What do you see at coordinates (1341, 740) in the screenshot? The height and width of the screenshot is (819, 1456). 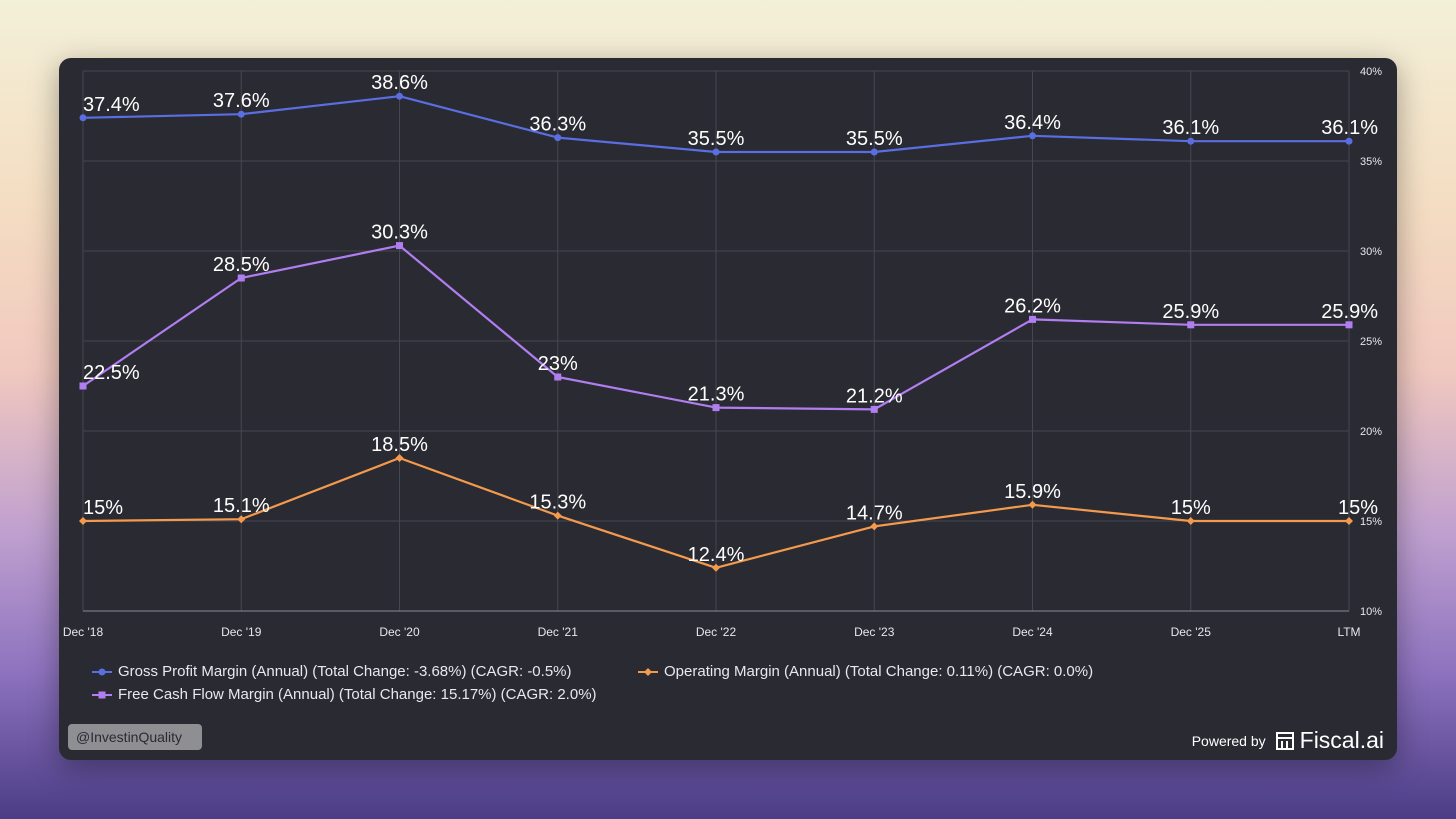 I see `brand-name: Fiscal.ai` at bounding box center [1341, 740].